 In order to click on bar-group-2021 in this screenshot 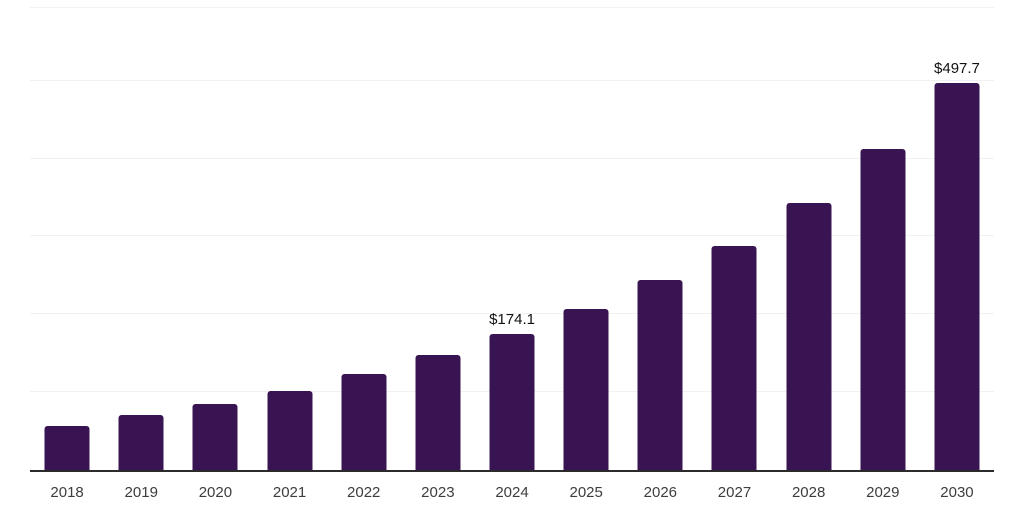, I will do `click(289, 239)`.